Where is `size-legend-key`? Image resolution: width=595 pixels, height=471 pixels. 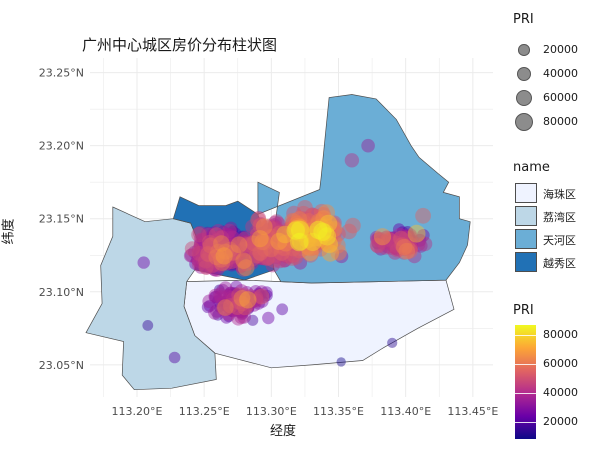 size-legend-key is located at coordinates (524, 50).